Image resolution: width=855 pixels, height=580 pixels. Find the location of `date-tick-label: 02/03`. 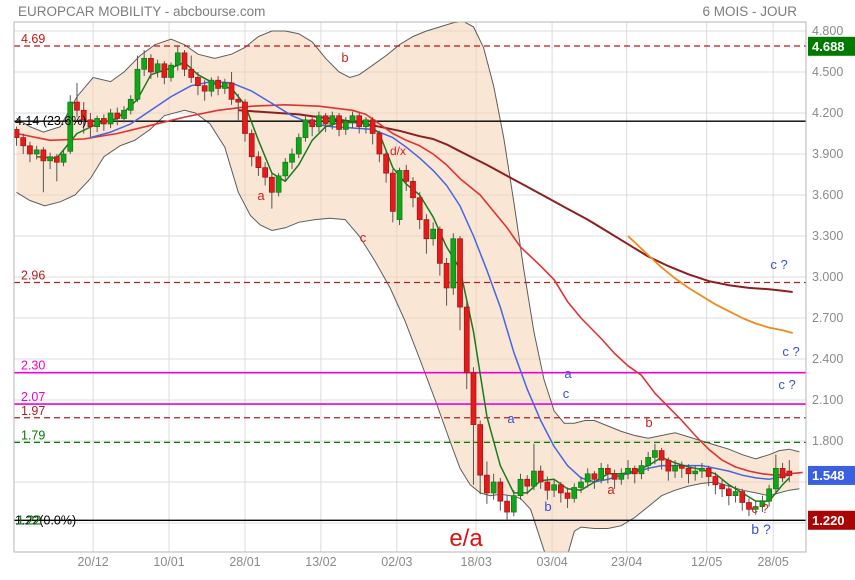

date-tick-label: 02/03 is located at coordinates (396, 562).